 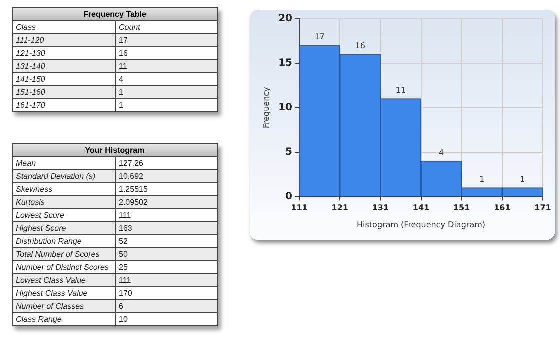 What do you see at coordinates (64, 105) in the screenshot?
I see `text: 161-170` at bounding box center [64, 105].